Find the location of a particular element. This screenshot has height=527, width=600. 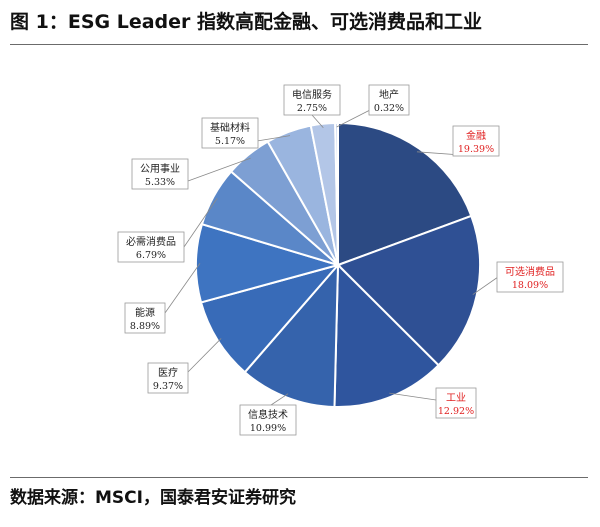

slice-name-label: 工业 is located at coordinates (456, 398).